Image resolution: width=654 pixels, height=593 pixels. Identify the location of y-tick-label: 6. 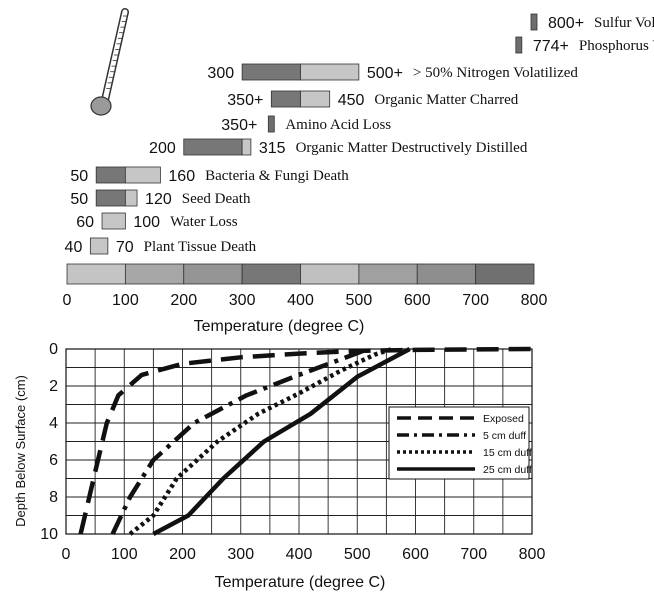
(53, 460).